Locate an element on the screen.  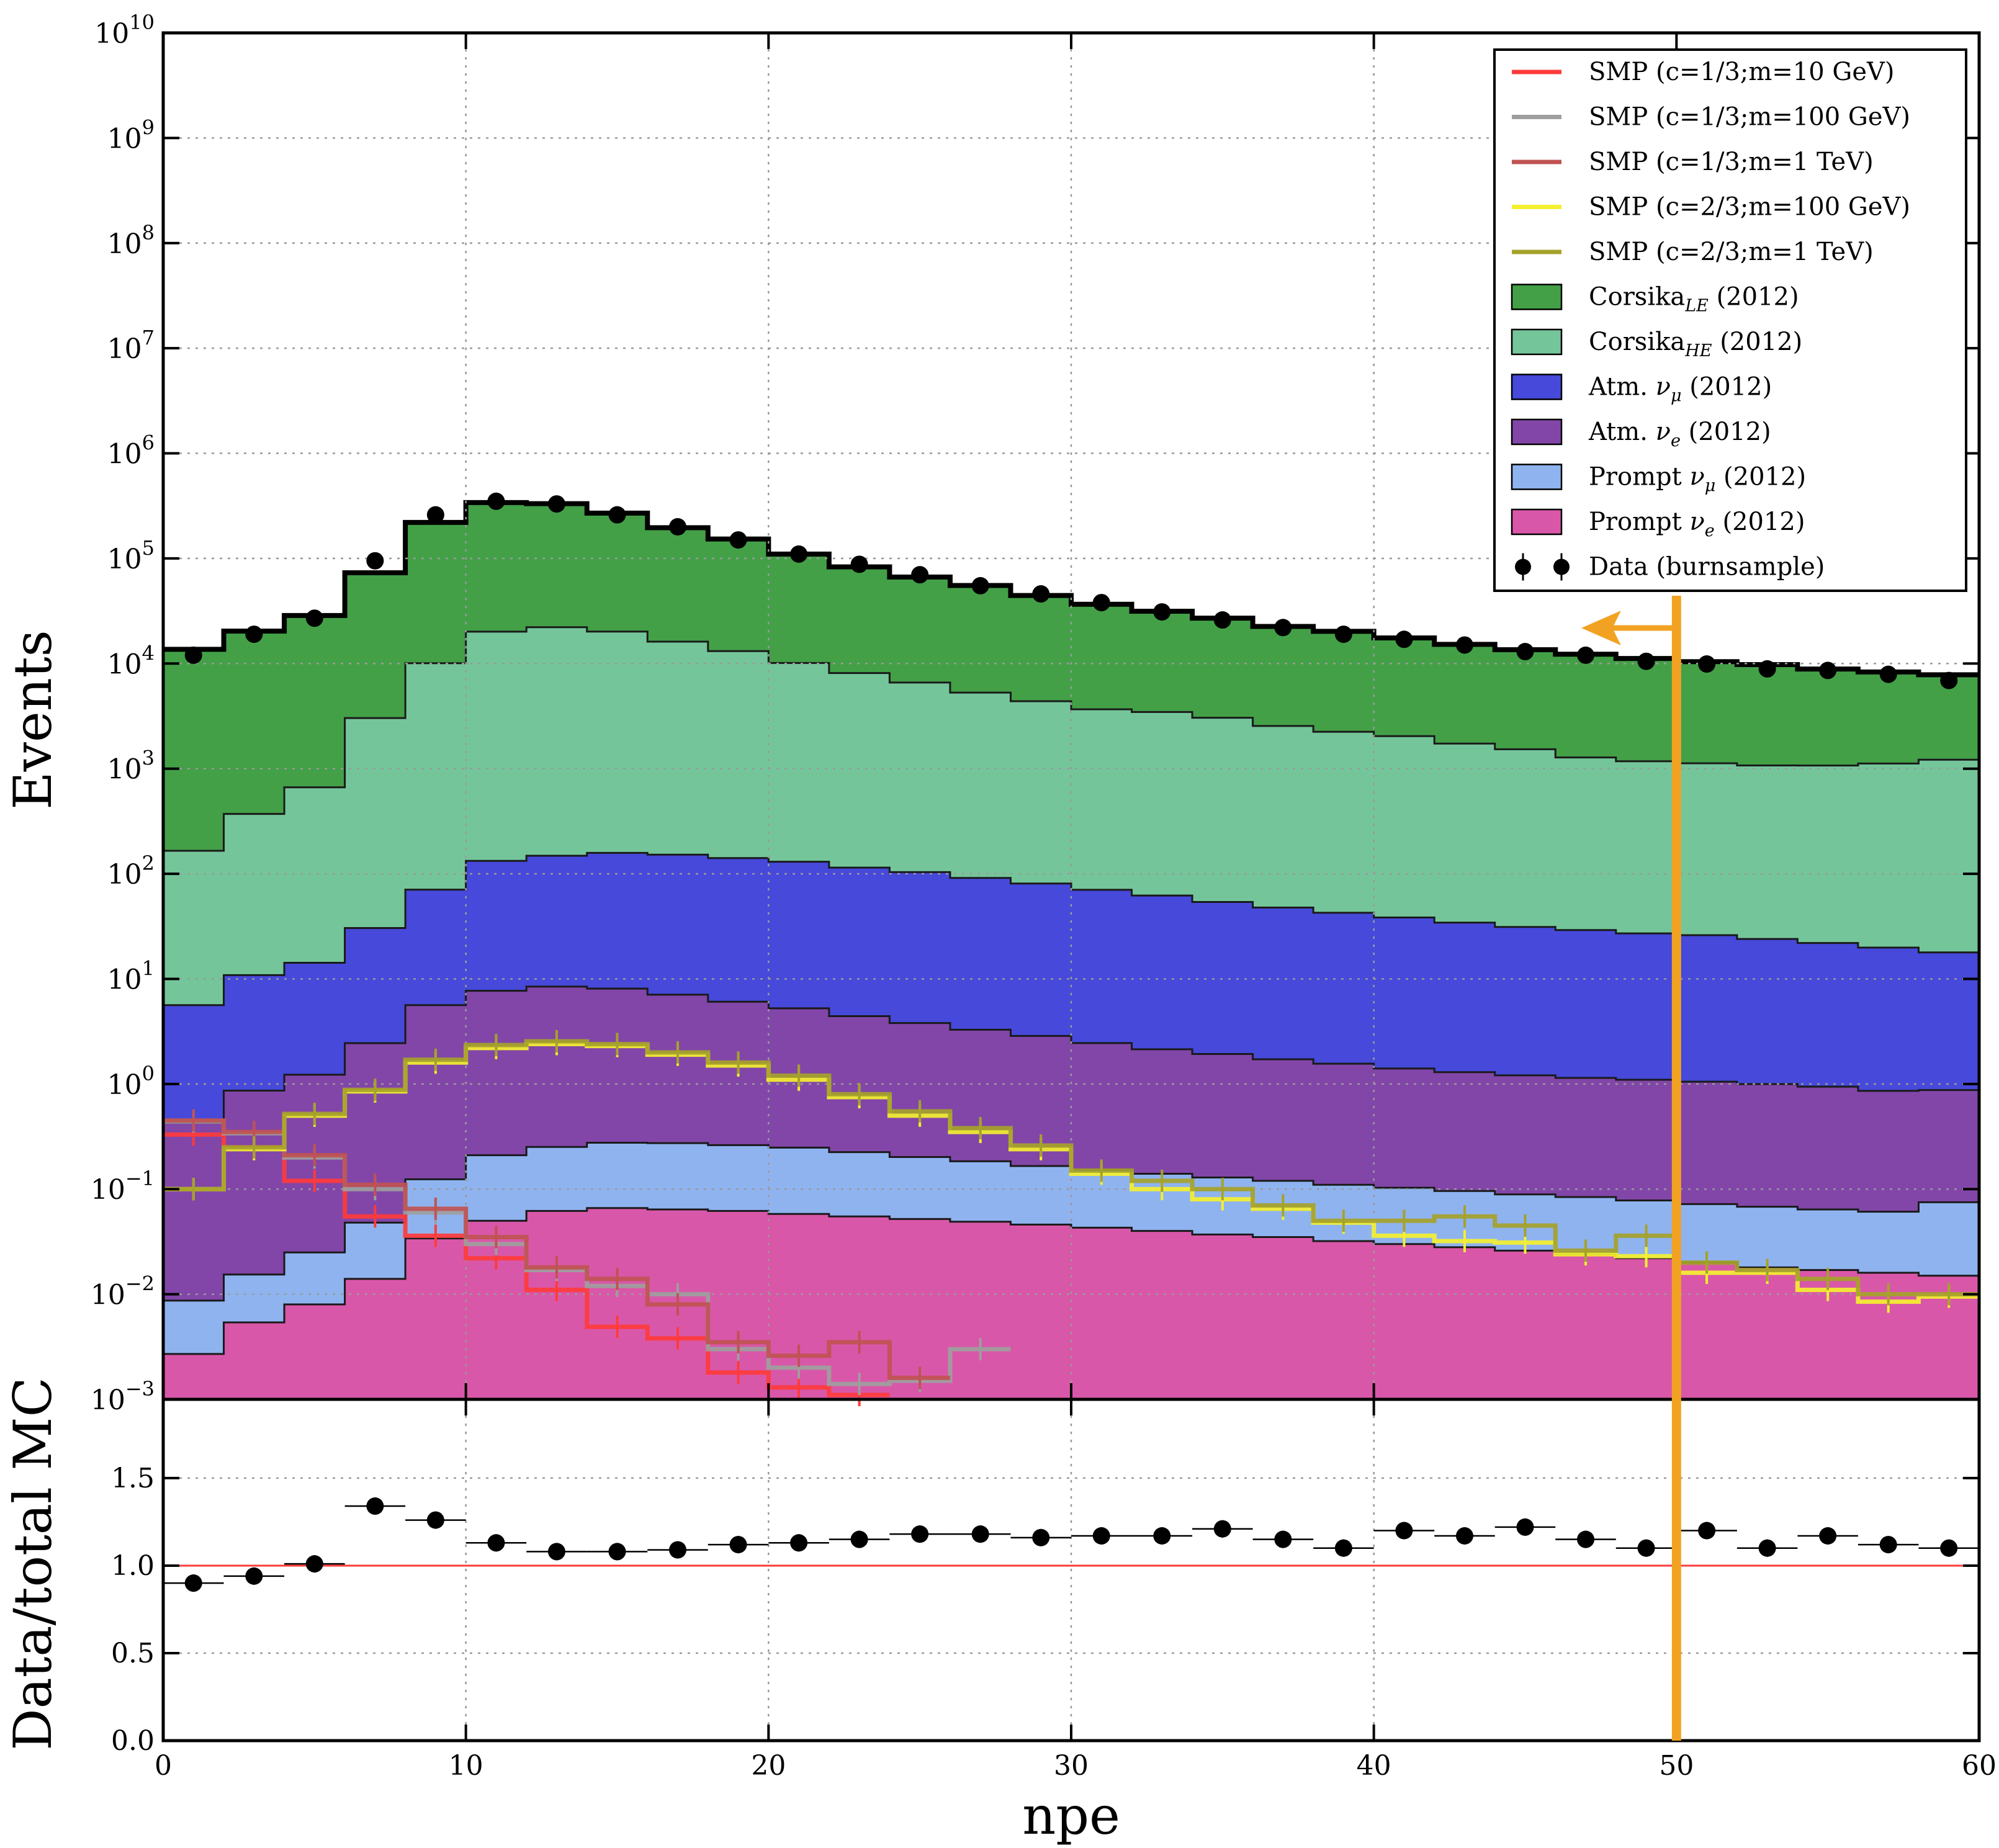
legend-label-main: Corsika is located at coordinates (1637, 342).